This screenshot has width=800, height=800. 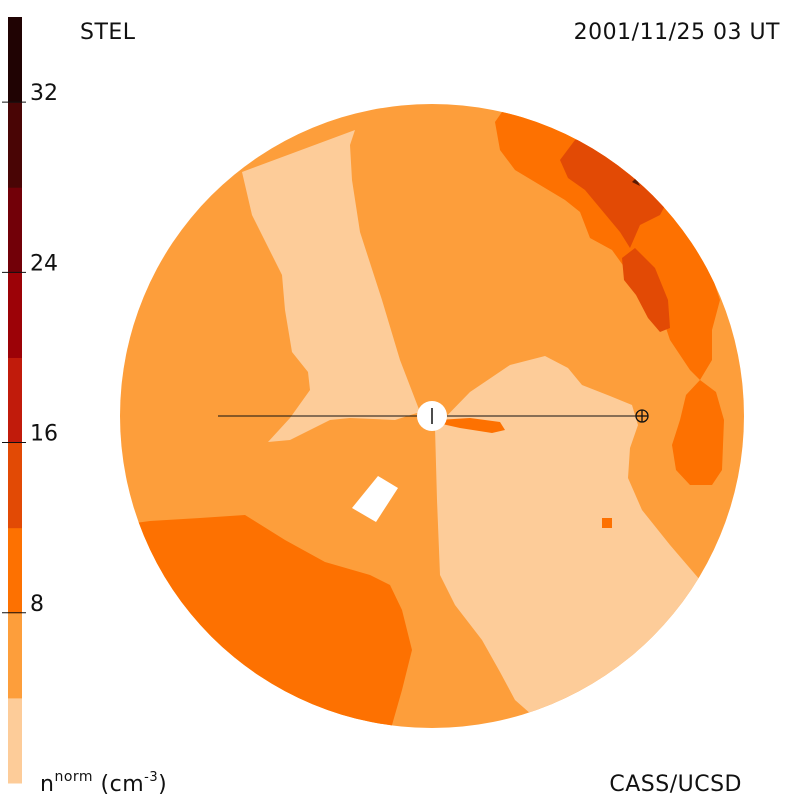 I want to click on unit-paren-open: (cm, so click(x=119, y=784).